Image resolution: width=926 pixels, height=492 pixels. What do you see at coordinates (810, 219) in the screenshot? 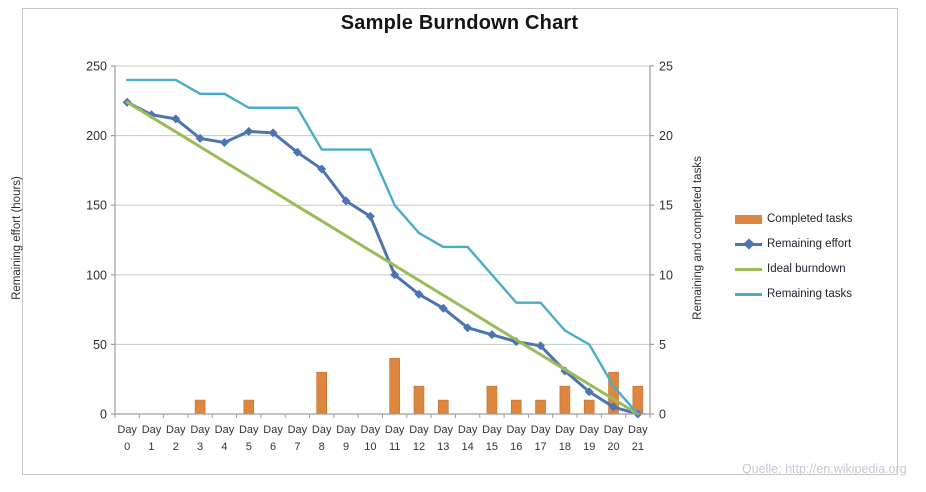
I see `legend-label: Completed tasks` at bounding box center [810, 219].